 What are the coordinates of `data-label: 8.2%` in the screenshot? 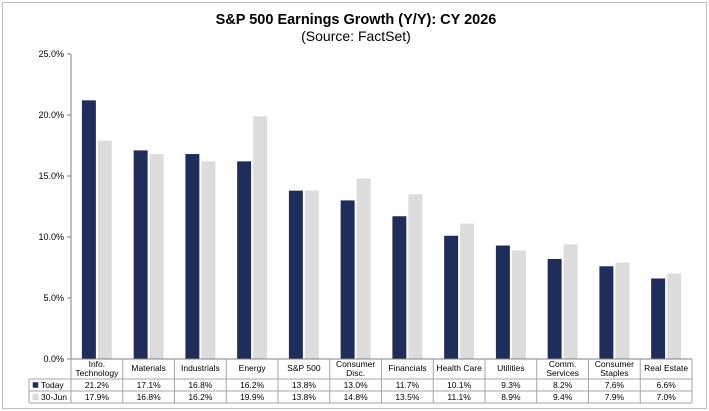 It's located at (563, 385).